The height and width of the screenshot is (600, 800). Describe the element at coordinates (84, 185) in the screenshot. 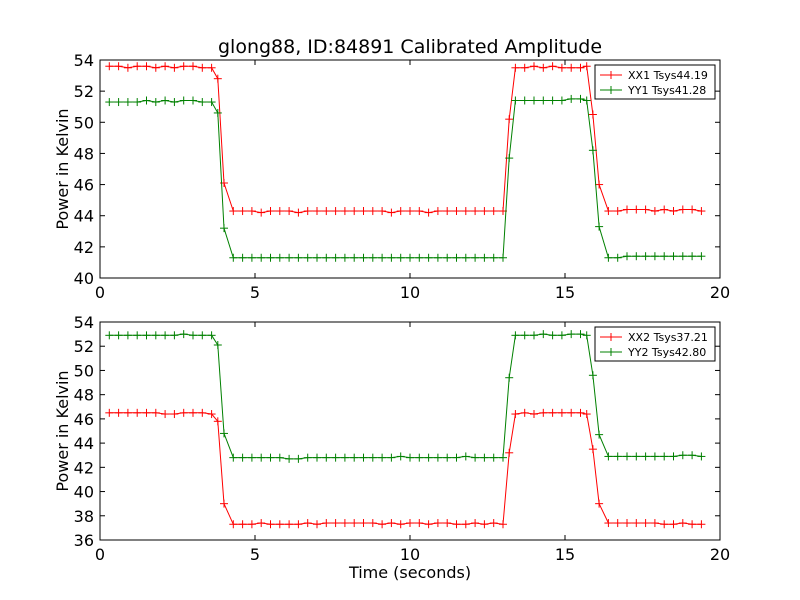

I see `y-tick-label: 46` at that location.